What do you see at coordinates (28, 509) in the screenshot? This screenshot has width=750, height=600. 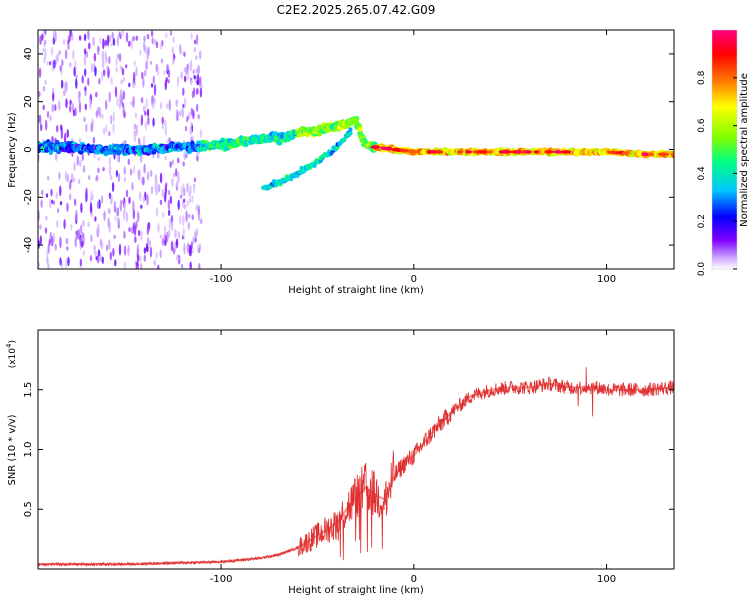 I see `snr-y-tick-label: 0.5` at bounding box center [28, 509].